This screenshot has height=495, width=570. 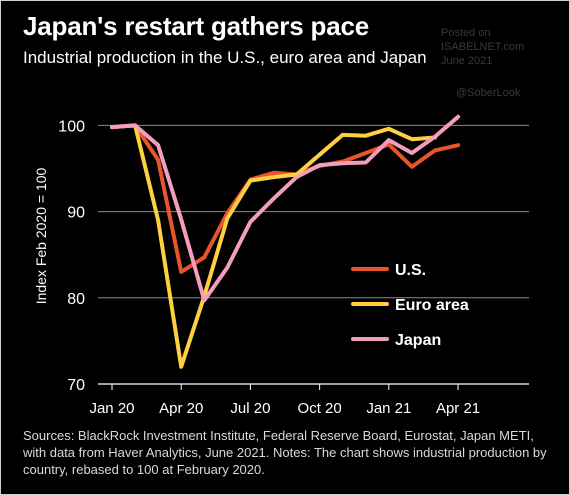 What do you see at coordinates (483, 47) in the screenshot?
I see `watermark-line-2: ISABELNET.com` at bounding box center [483, 47].